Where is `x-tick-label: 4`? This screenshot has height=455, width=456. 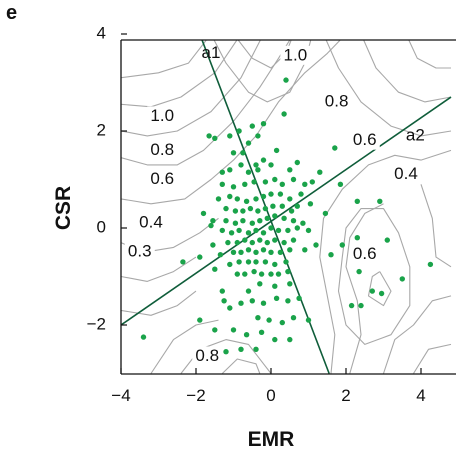
x-tick-label: 4 is located at coordinates (420, 395).